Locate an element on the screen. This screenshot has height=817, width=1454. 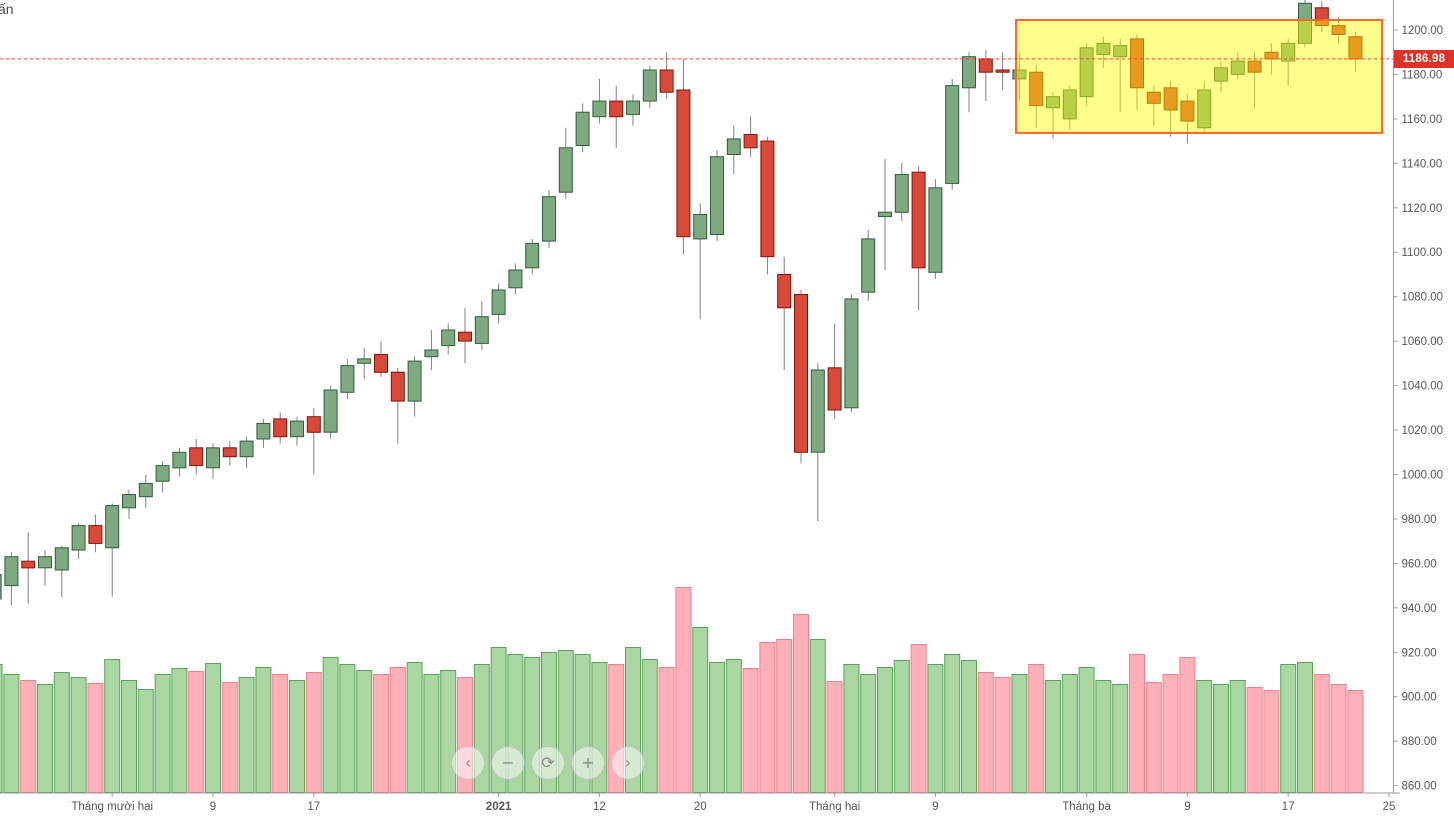
scroll-left-button: ‹ is located at coordinates (468, 763).